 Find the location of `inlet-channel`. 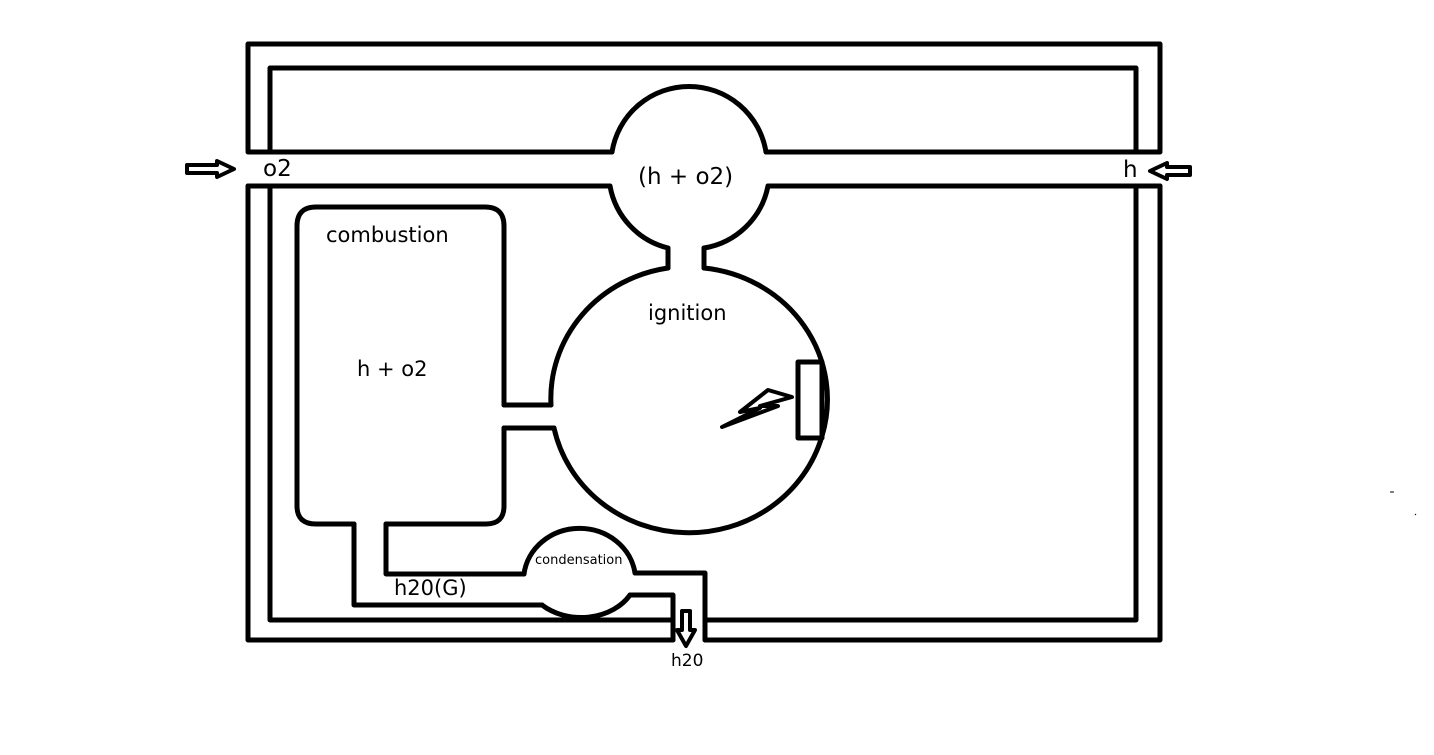

inlet-channel is located at coordinates (704, 169).